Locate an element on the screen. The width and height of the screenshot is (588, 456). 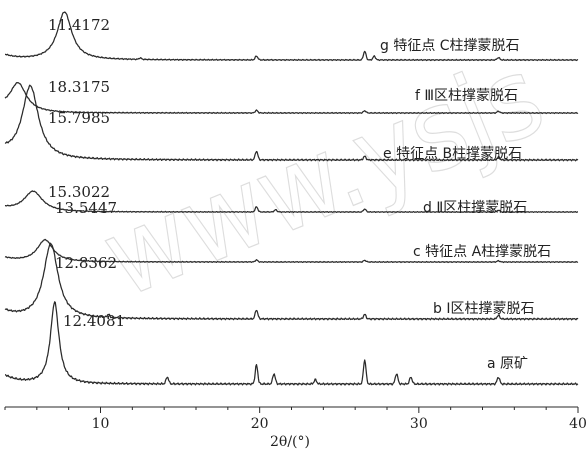
x-tick-label: 40 is located at coordinates (578, 424).